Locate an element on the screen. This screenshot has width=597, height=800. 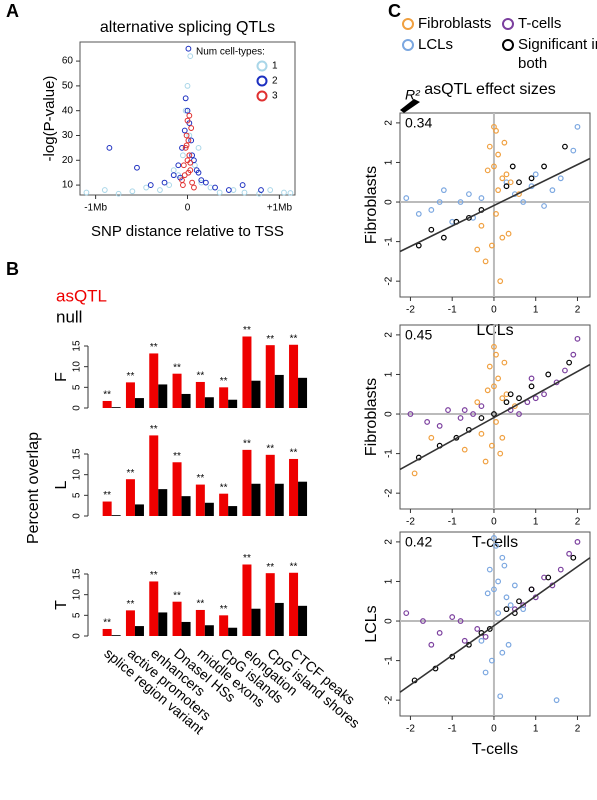
x-tick-label: +1Mb is located at coordinates (280, 208).